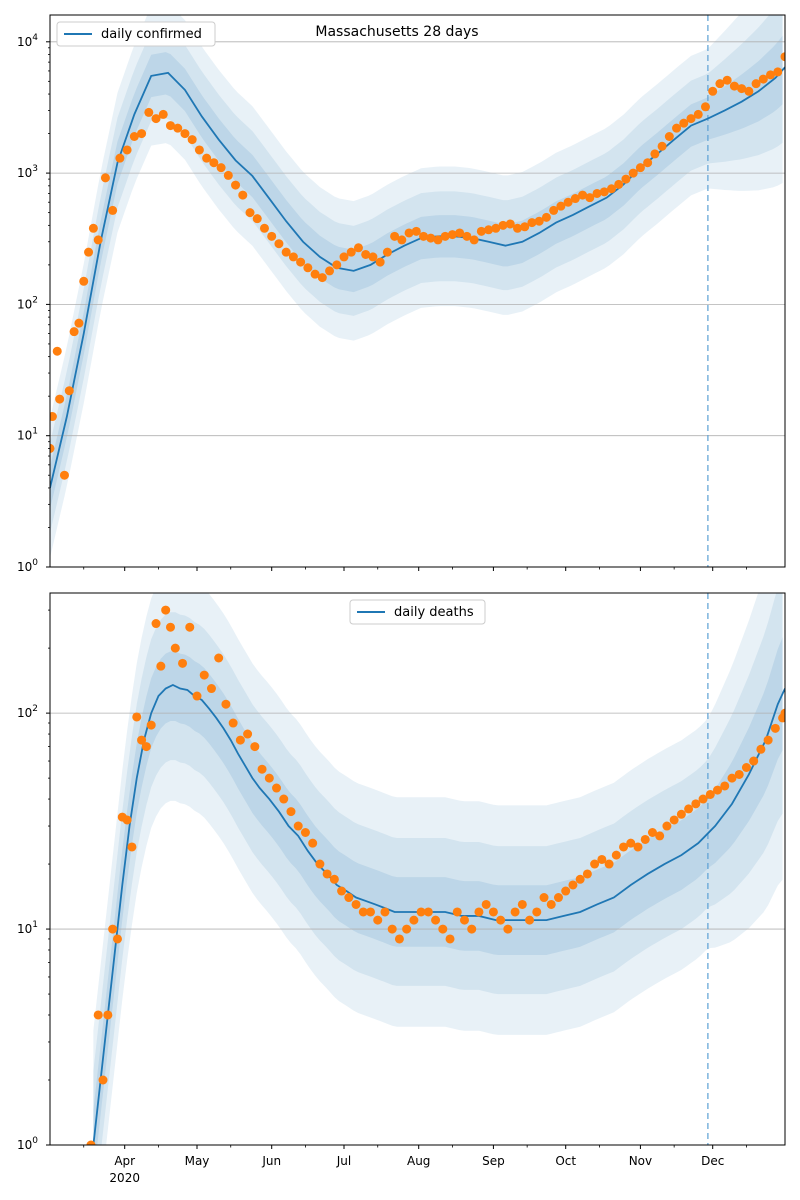 The width and height of the screenshot is (800, 1200). I want to click on deaths-legend: daily deaths, so click(417, 612).